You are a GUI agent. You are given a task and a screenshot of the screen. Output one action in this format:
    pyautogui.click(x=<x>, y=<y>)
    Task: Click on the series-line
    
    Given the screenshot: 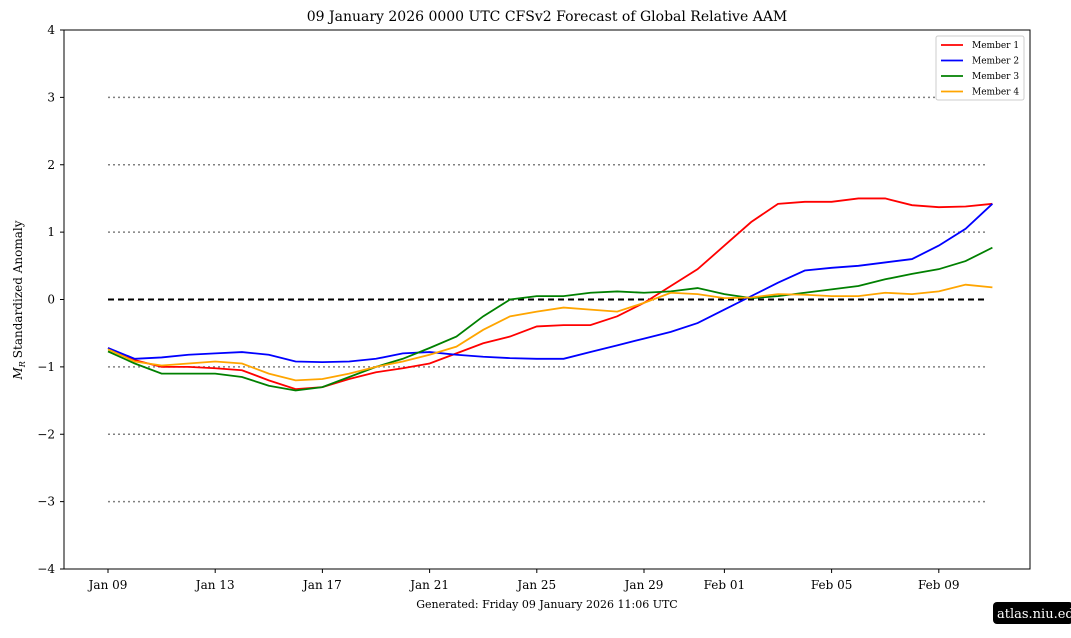 What is the action you would take?
    pyautogui.click(x=550, y=332)
    